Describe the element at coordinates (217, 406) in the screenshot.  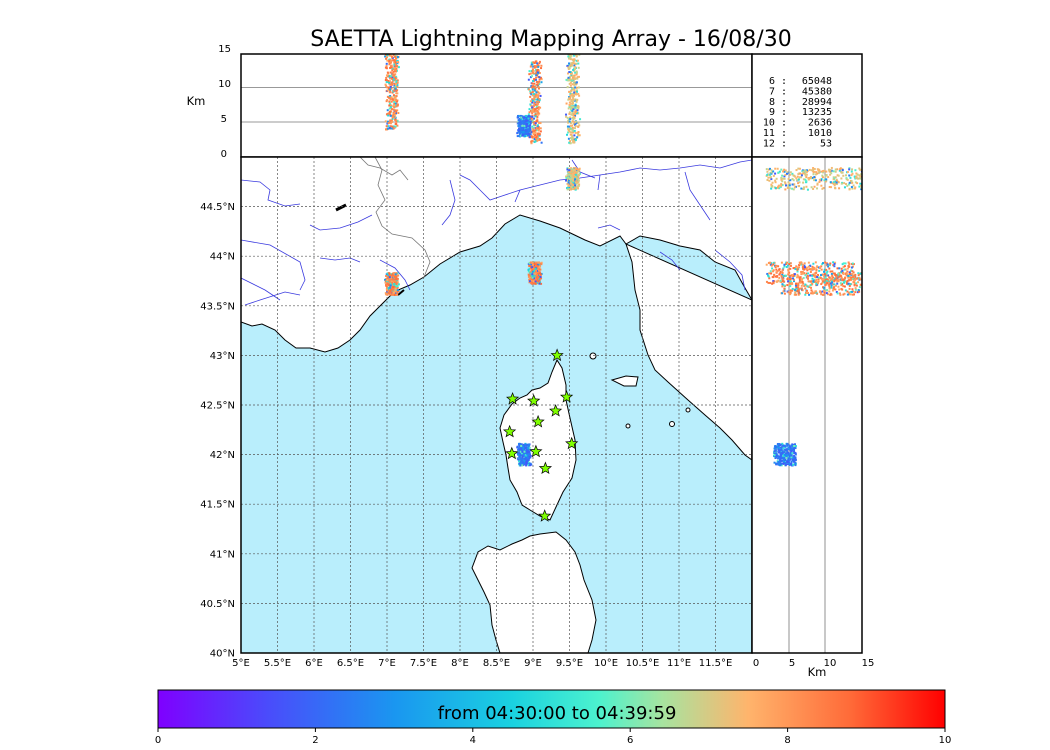
I see `lat-tick-label: 42.5°N` at that location.